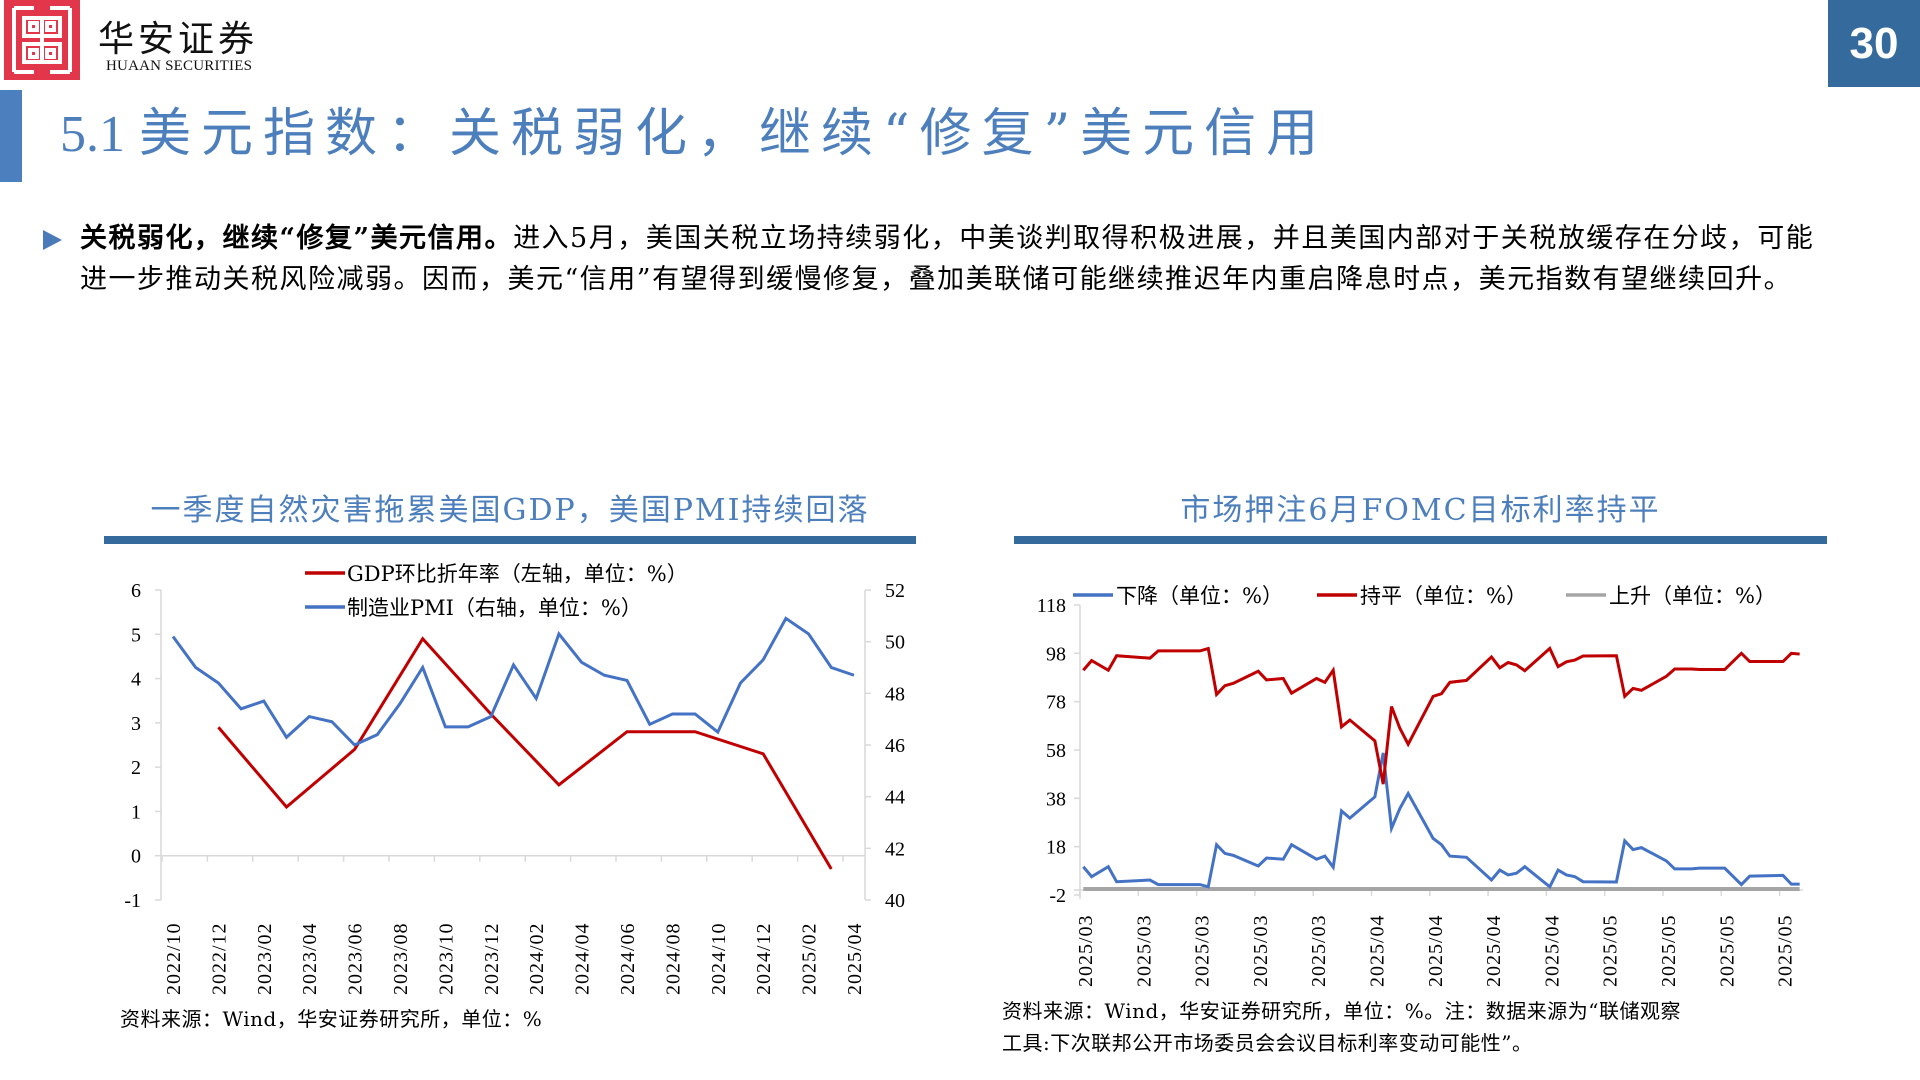 The image size is (1920, 1080). What do you see at coordinates (1420, 540) in the screenshot?
I see `right-chart-divider` at bounding box center [1420, 540].